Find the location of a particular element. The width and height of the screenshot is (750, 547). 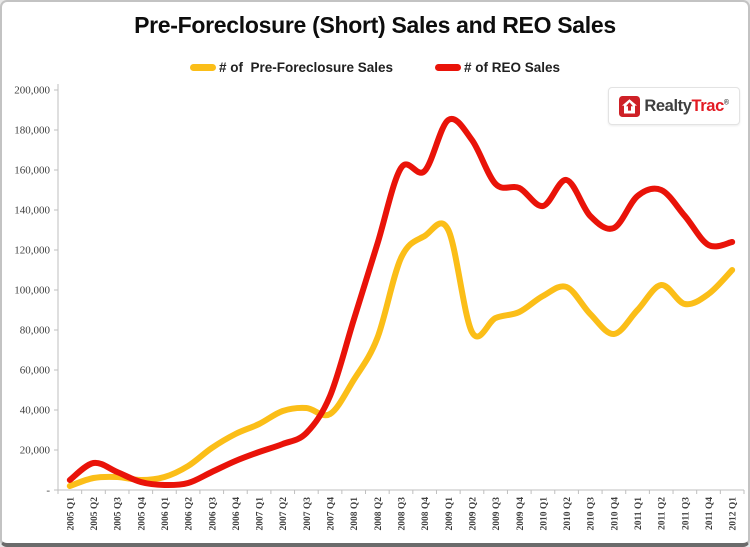

svg-text: 2008 Q2 is located at coordinates (379, 514).